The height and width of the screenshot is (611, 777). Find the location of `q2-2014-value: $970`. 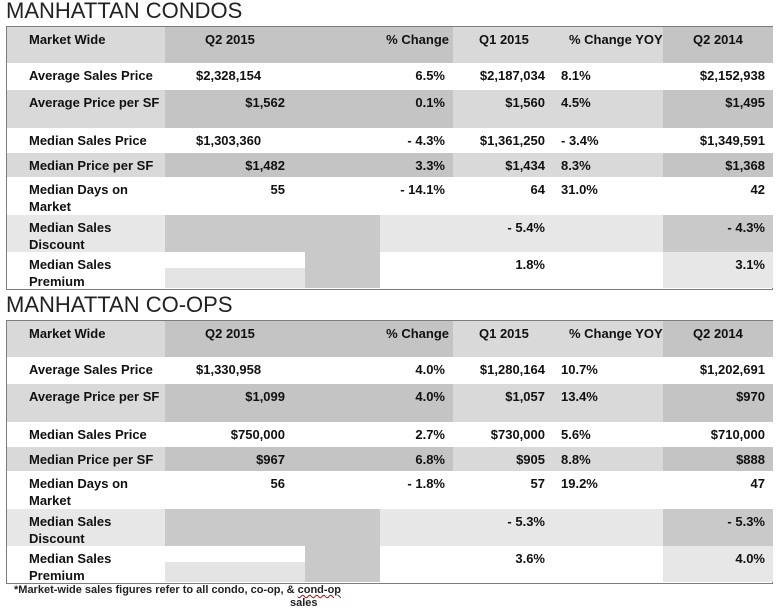

q2-2014-value: $970 is located at coordinates (718, 403).